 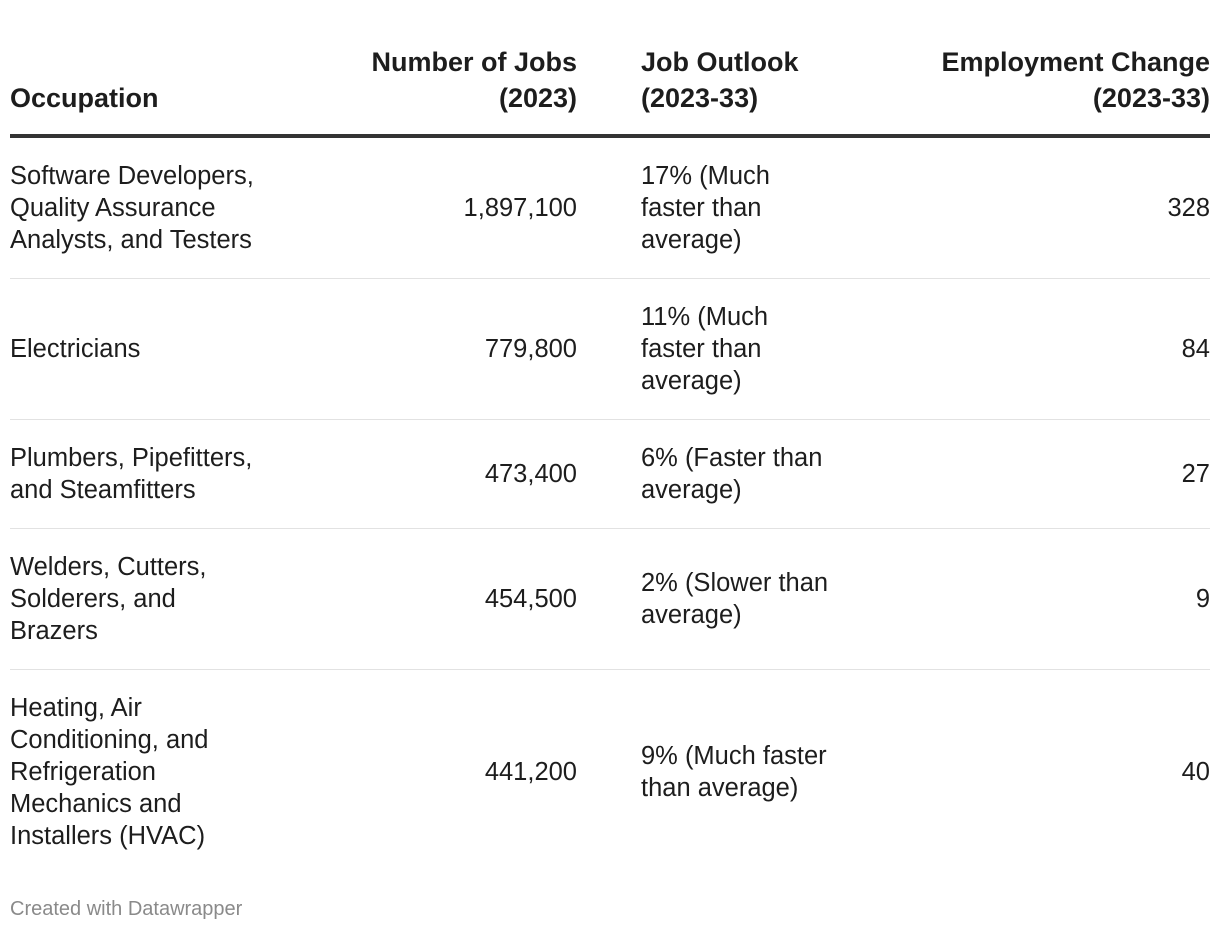 I want to click on cell-occupation-line: Conditioning, and, so click(x=109, y=740).